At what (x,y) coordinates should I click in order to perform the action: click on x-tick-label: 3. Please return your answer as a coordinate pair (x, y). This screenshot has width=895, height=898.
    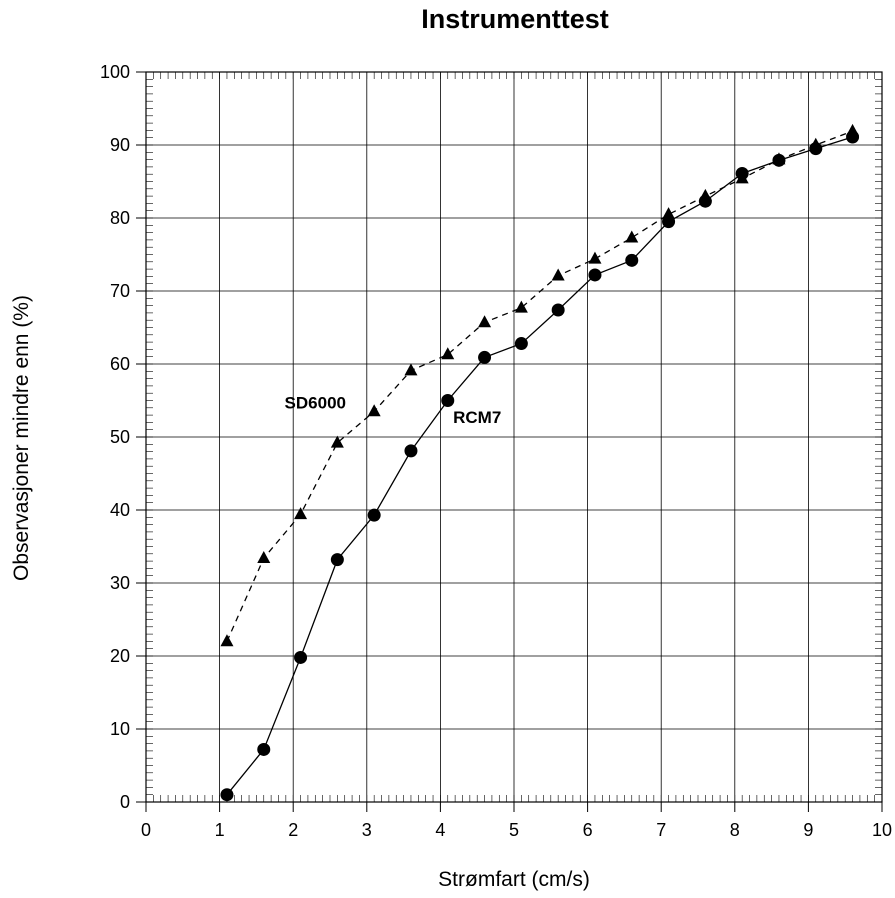
    Looking at the image, I should click on (367, 830).